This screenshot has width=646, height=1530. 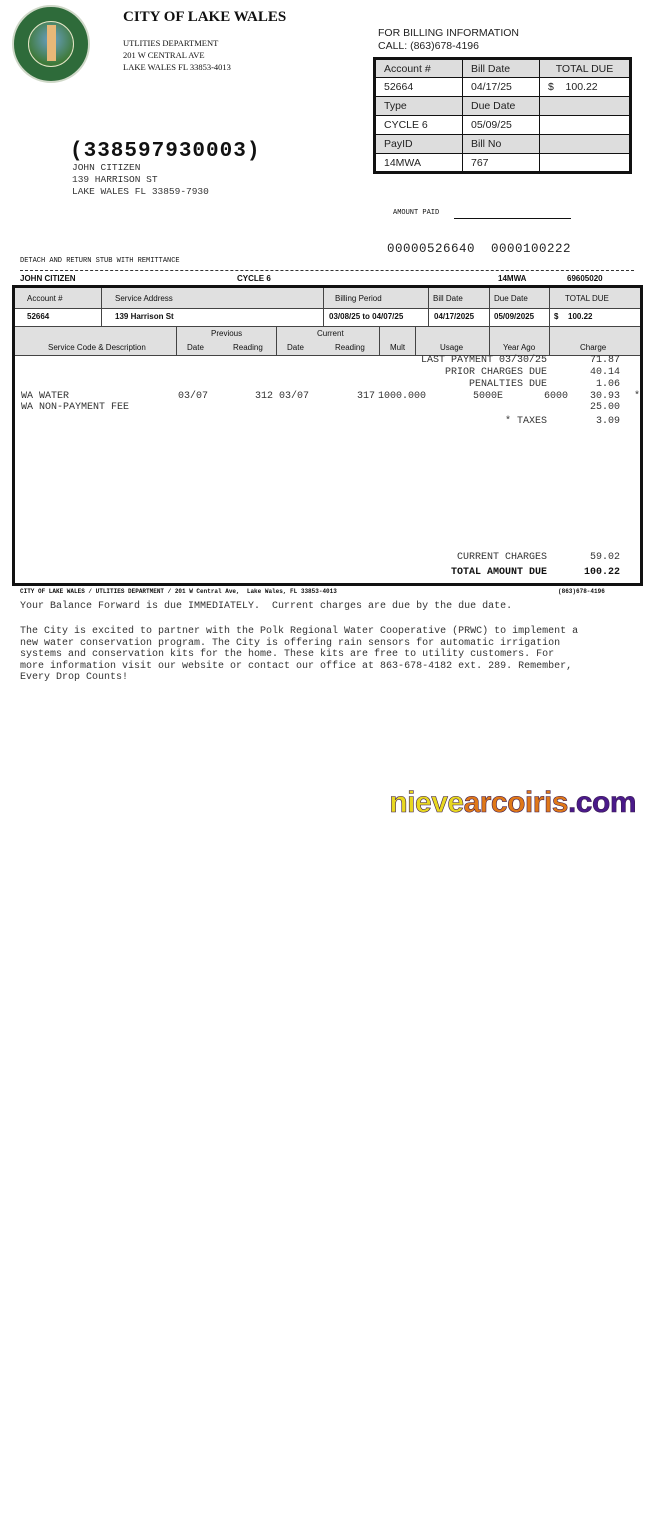 I want to click on hdr-bill-date: Bill Date, so click(x=448, y=298).